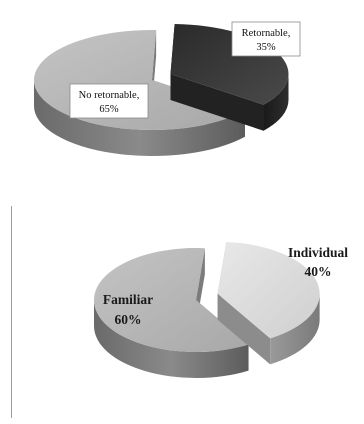 Image resolution: width=364 pixels, height=424 pixels. What do you see at coordinates (128, 299) in the screenshot?
I see `pie2-label-familiar-name: Familiar` at bounding box center [128, 299].